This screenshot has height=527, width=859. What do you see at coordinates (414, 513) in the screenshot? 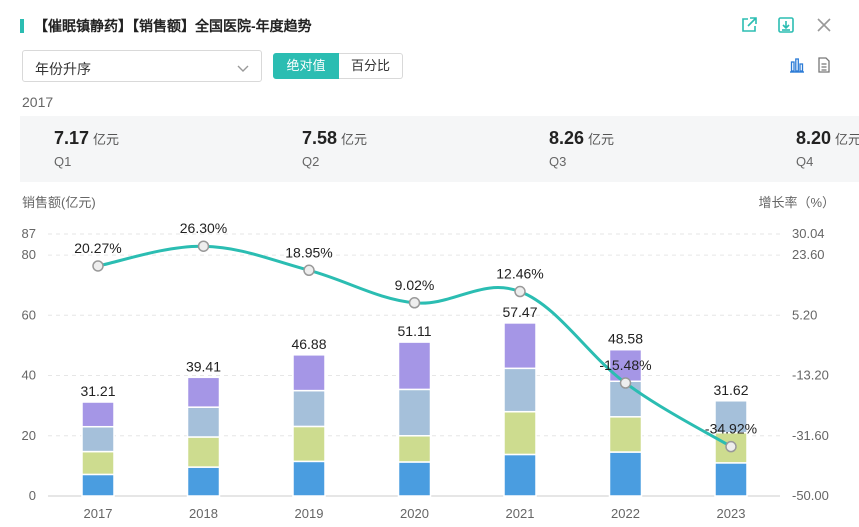
I see `x-tick-label: 2020` at bounding box center [414, 513].